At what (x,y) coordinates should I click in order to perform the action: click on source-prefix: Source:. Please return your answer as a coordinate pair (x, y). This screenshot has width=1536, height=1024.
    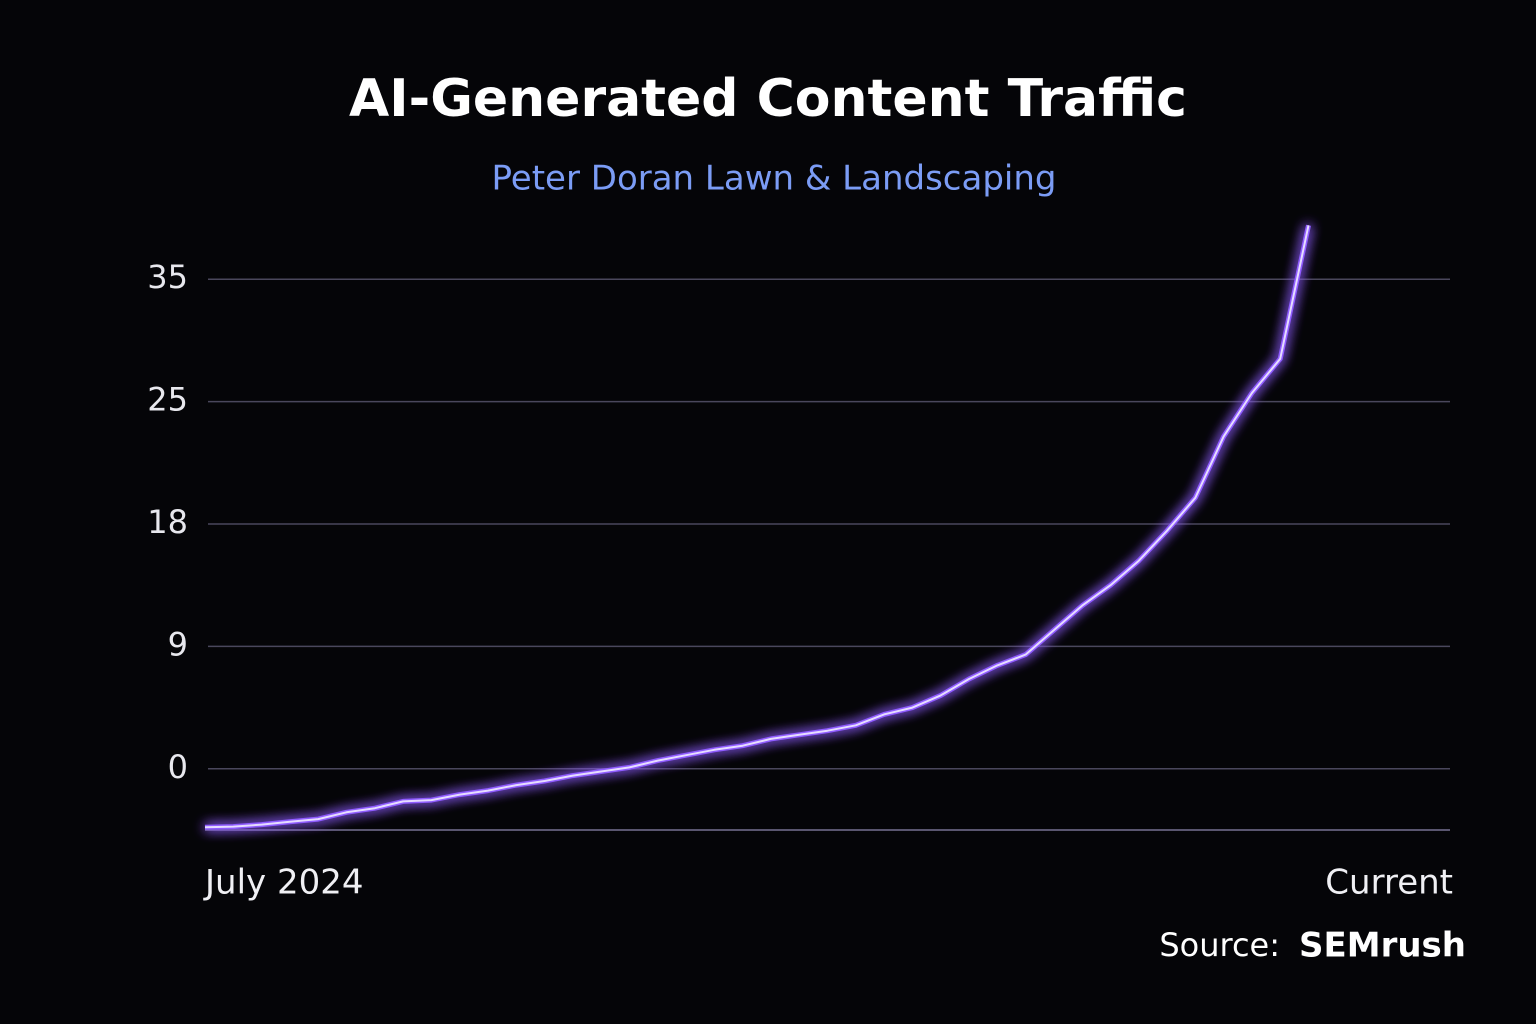
    Looking at the image, I should click on (1219, 945).